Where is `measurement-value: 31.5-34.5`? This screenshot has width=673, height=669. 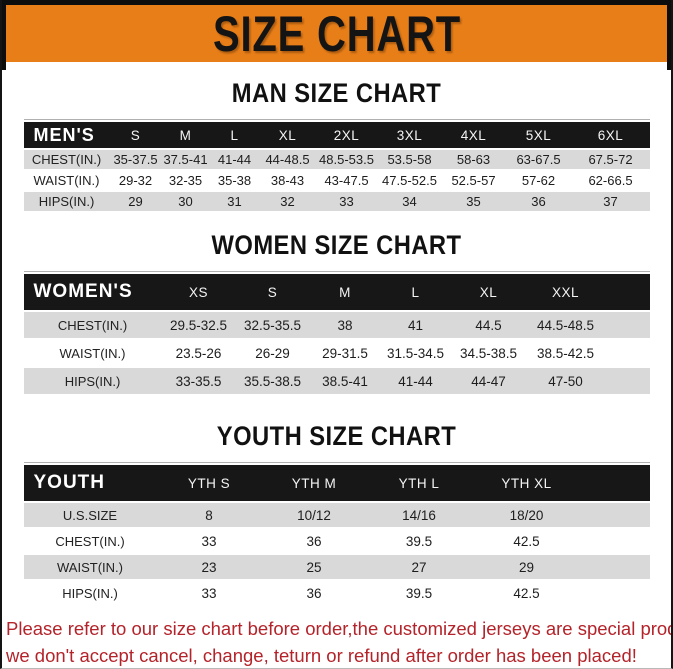 measurement-value: 31.5-34.5 is located at coordinates (415, 353).